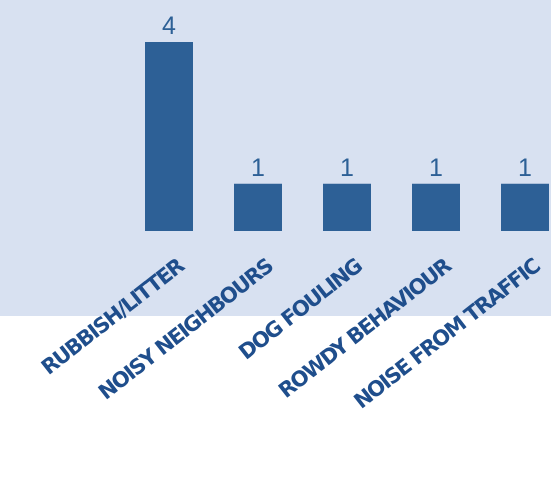 The height and width of the screenshot is (477, 551). I want to click on value-label-noisy-neighbours: 1, so click(258, 168).